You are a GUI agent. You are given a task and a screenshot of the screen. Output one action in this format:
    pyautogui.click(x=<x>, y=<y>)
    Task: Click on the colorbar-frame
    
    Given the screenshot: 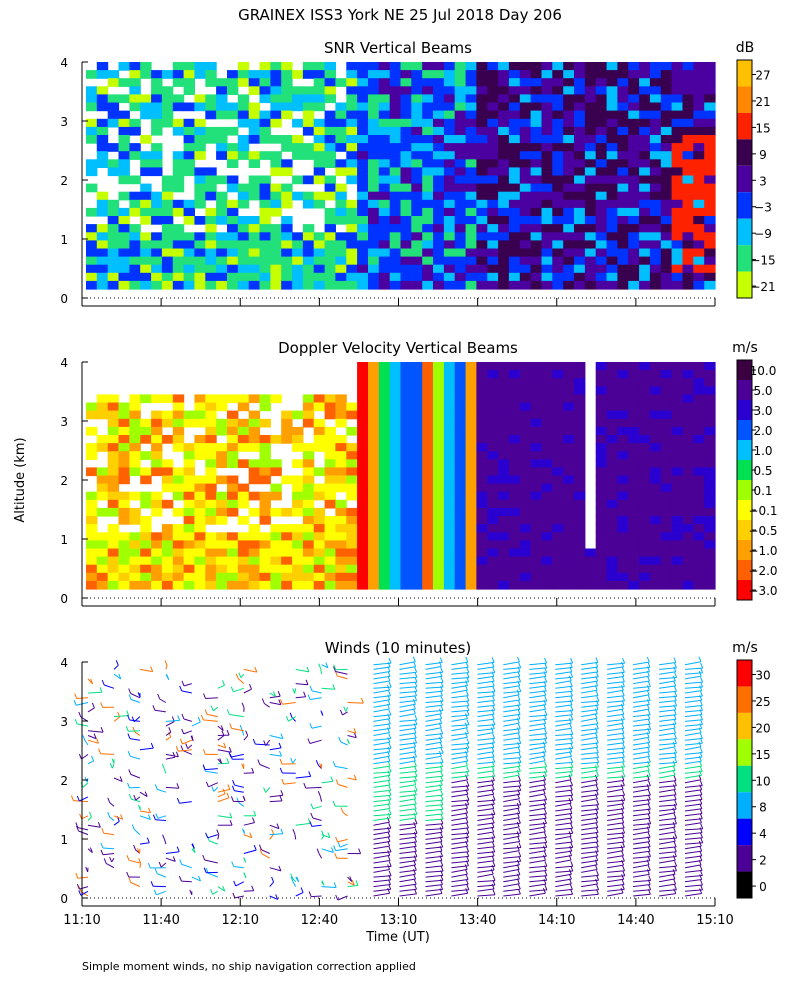 What is the action you would take?
    pyautogui.click(x=744, y=179)
    